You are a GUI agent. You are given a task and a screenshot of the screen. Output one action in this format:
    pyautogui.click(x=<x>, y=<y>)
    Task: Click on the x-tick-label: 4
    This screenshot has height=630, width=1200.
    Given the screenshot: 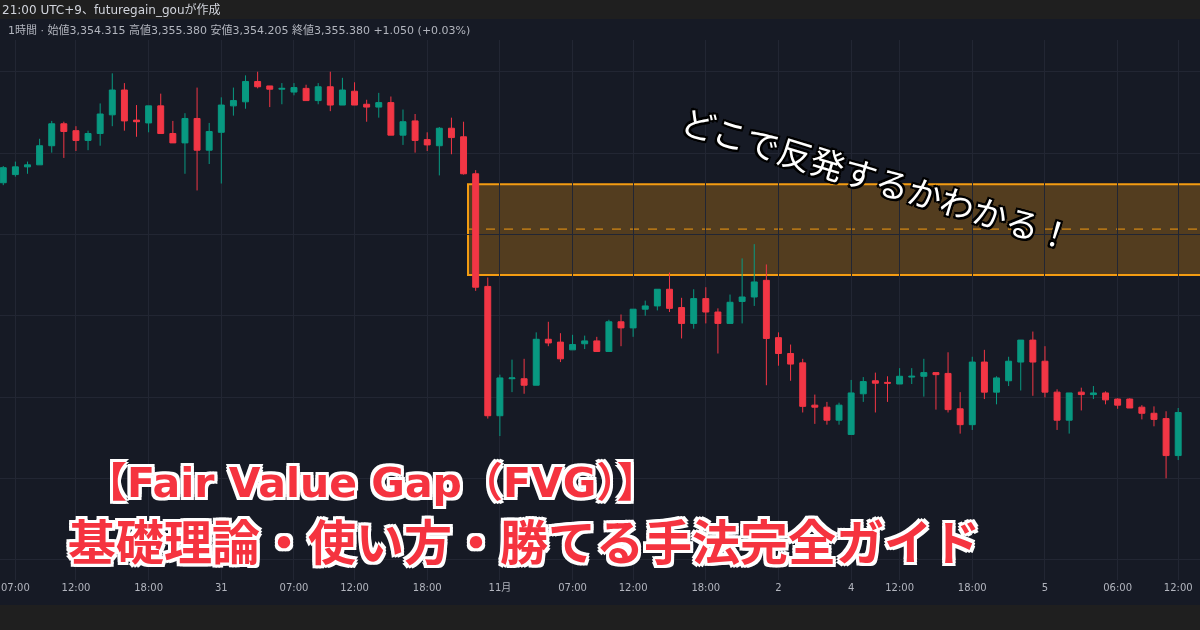 What is the action you would take?
    pyautogui.click(x=851, y=587)
    